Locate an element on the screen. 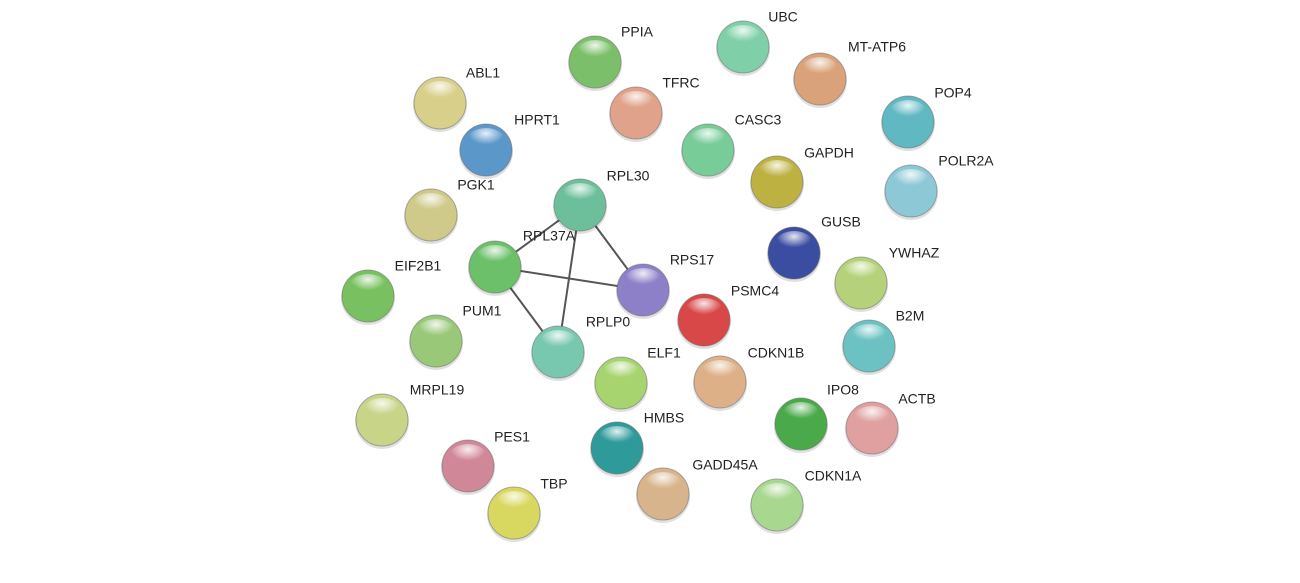 The height and width of the screenshot is (583, 1300). node-label: PPIA is located at coordinates (637, 32).